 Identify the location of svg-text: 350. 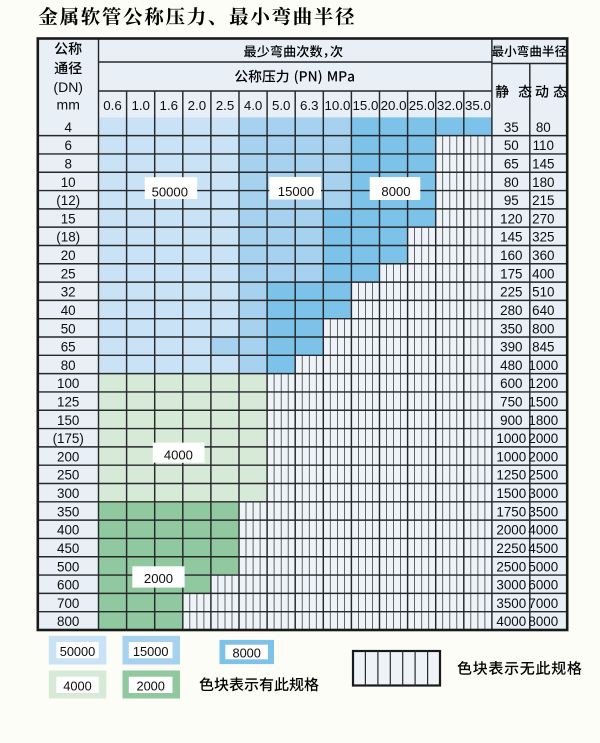
(68, 511).